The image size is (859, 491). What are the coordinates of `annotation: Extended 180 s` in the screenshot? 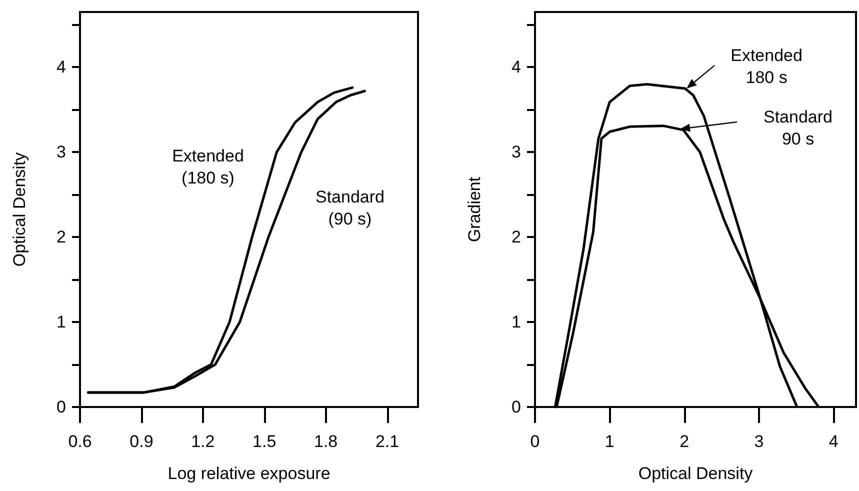 It's located at (766, 66).